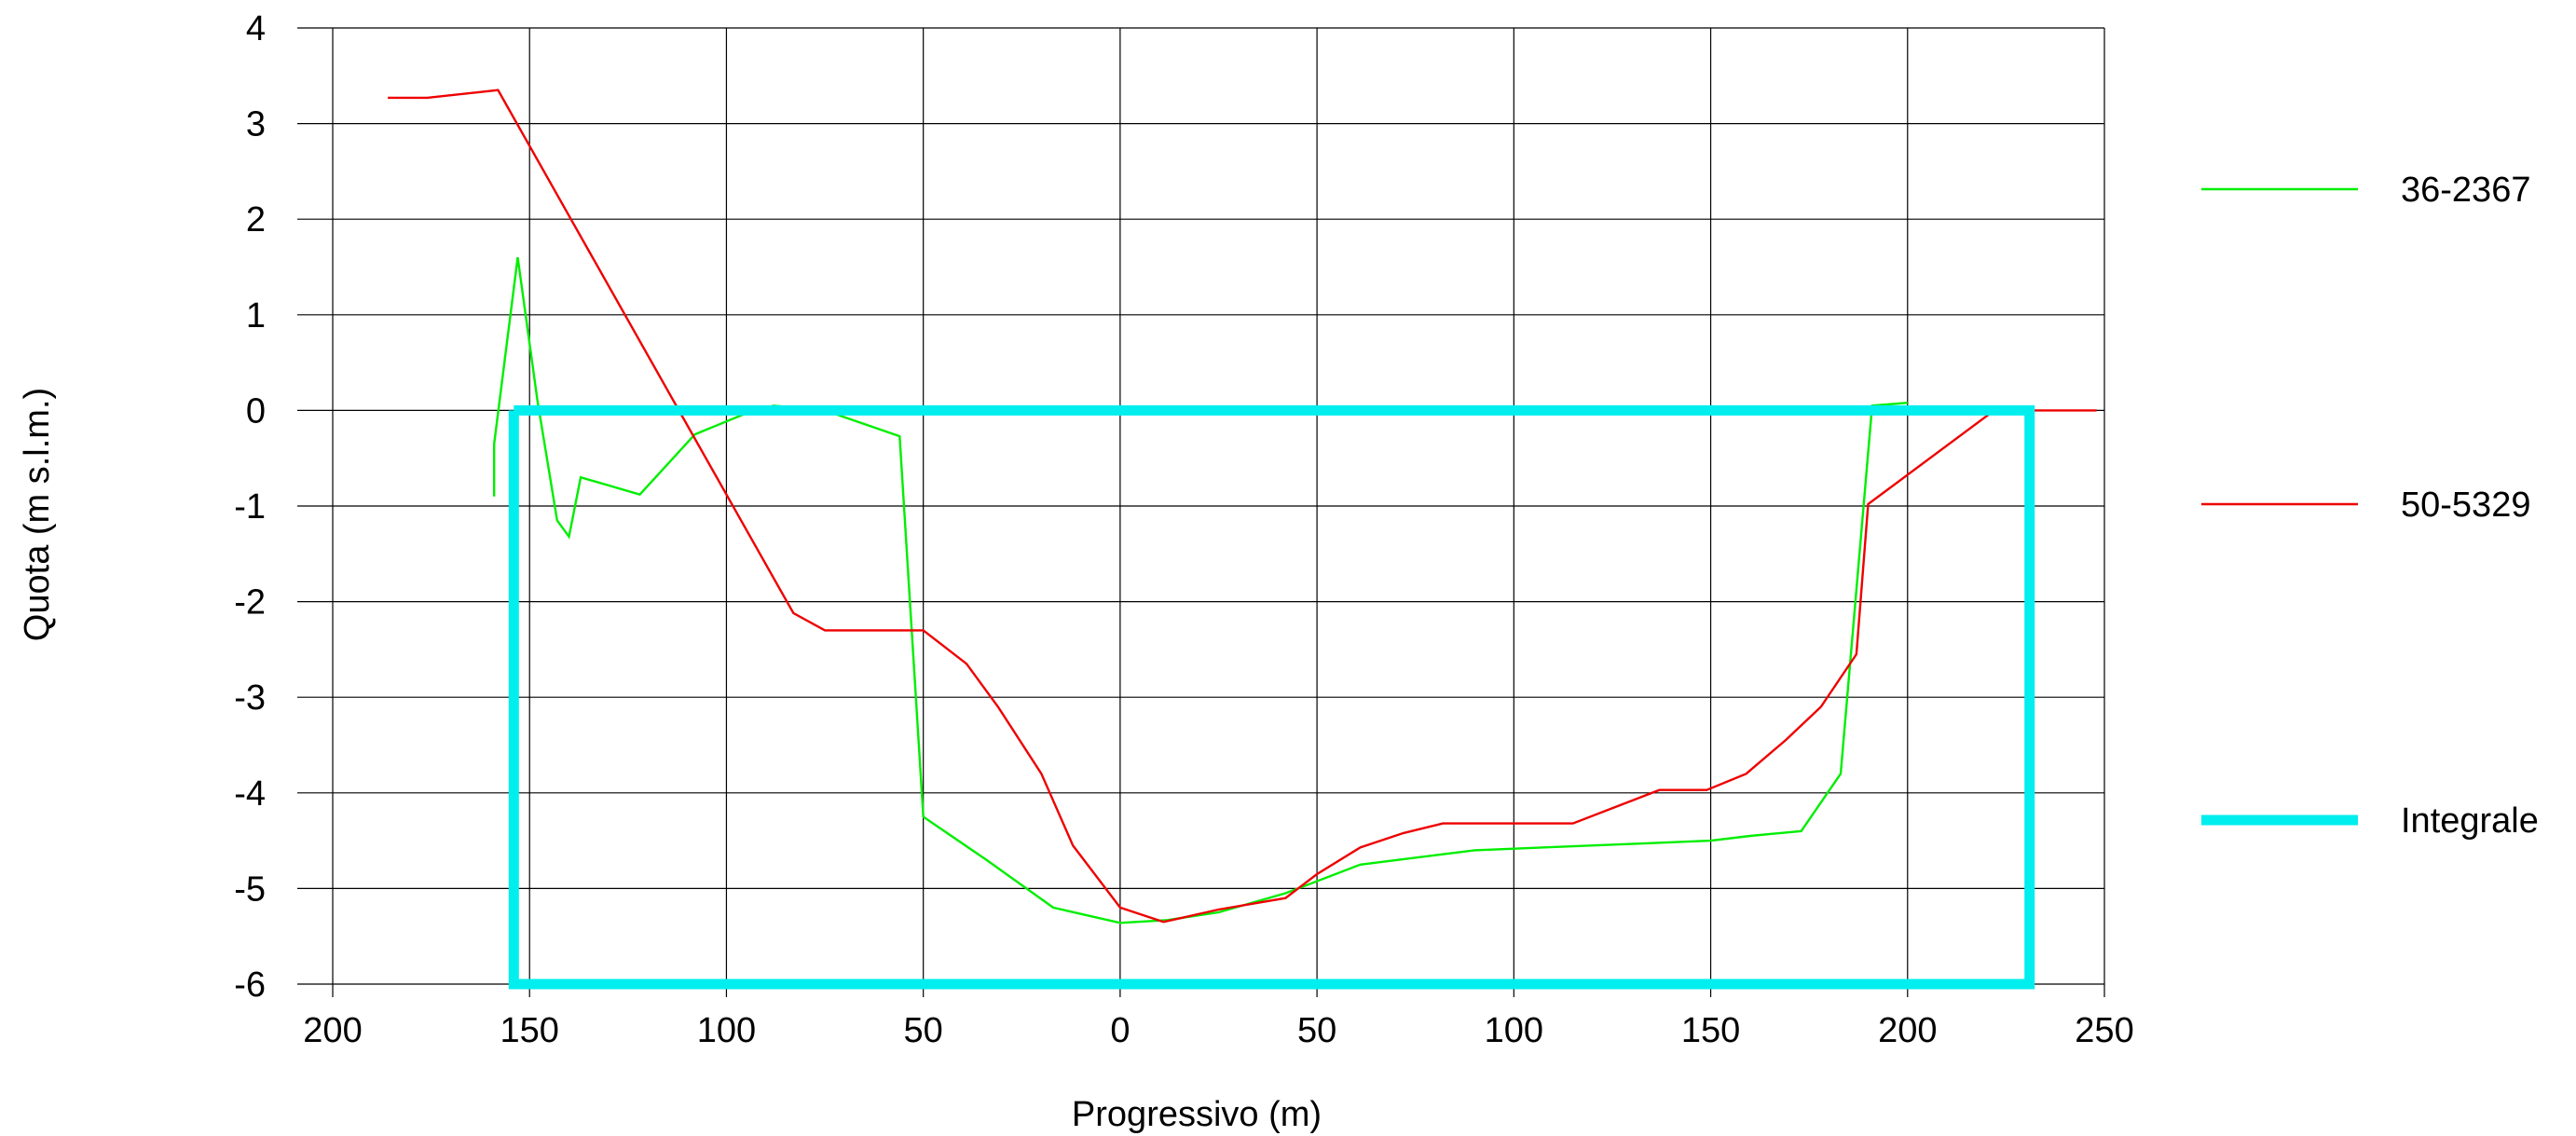  Describe the element at coordinates (256, 125) in the screenshot. I see `y-tick-label: 3` at that location.